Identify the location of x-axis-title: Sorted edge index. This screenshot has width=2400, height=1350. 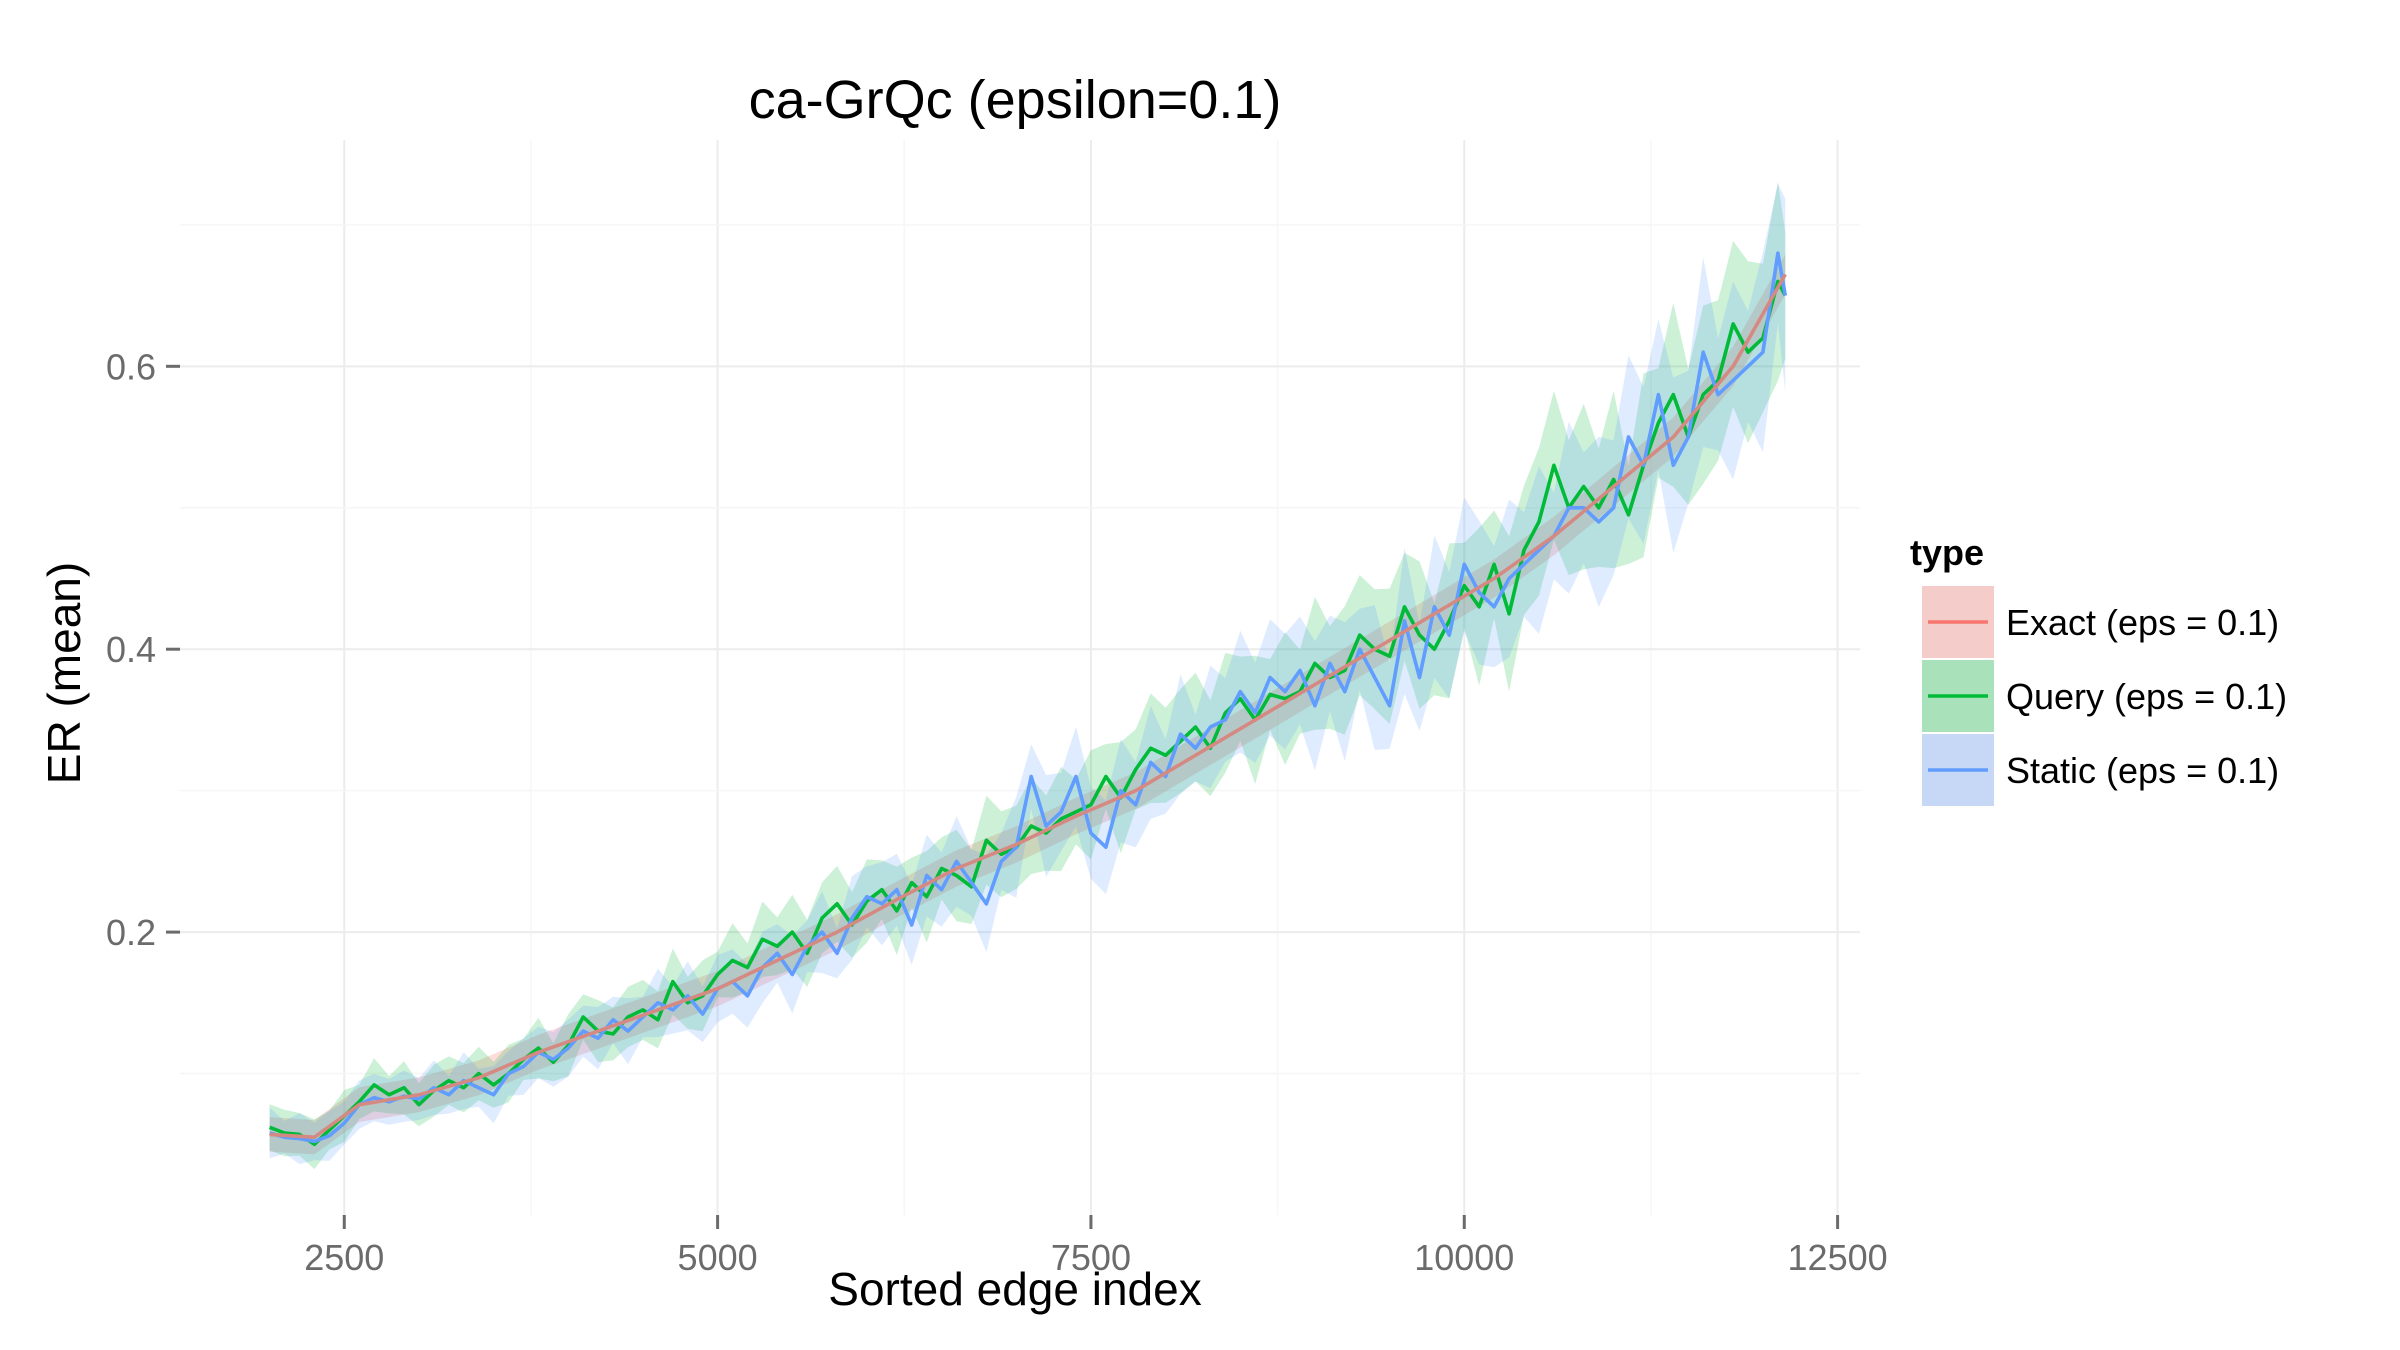
(1014, 1289).